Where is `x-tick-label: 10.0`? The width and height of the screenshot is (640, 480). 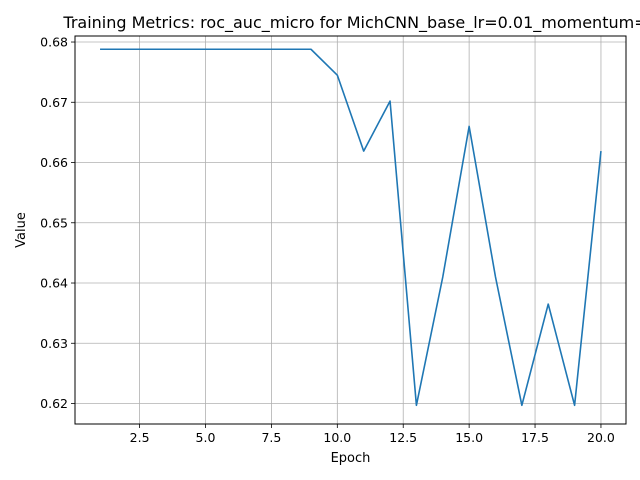 x-tick-label: 10.0 is located at coordinates (337, 437).